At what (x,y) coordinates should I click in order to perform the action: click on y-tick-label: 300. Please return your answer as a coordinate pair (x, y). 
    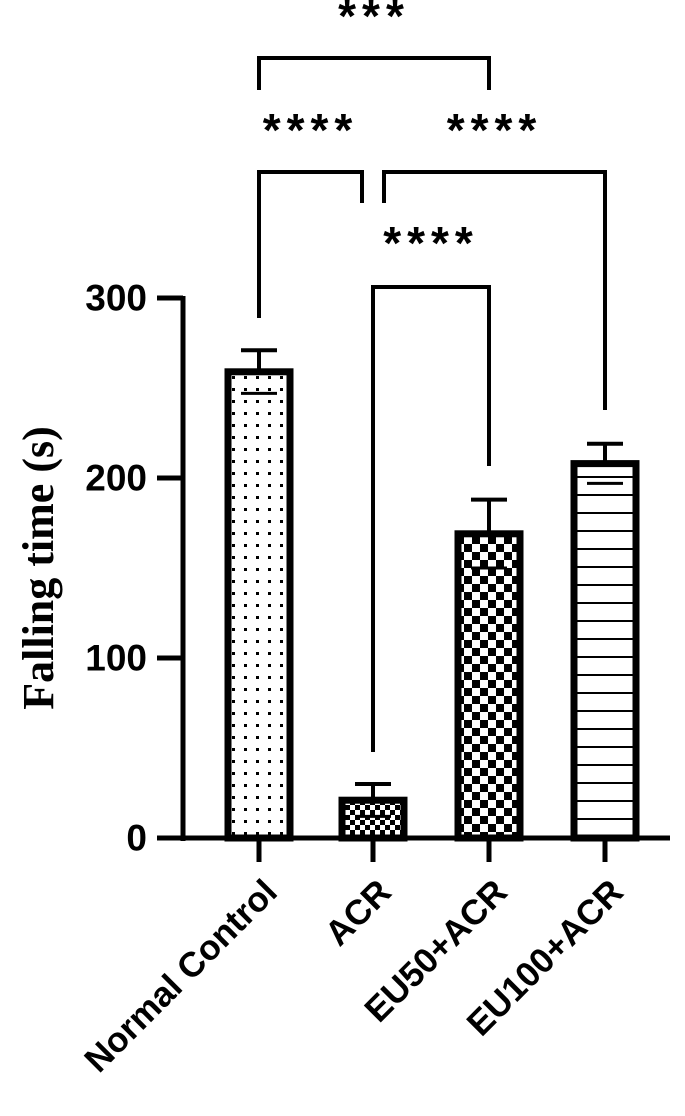
    Looking at the image, I should click on (116, 298).